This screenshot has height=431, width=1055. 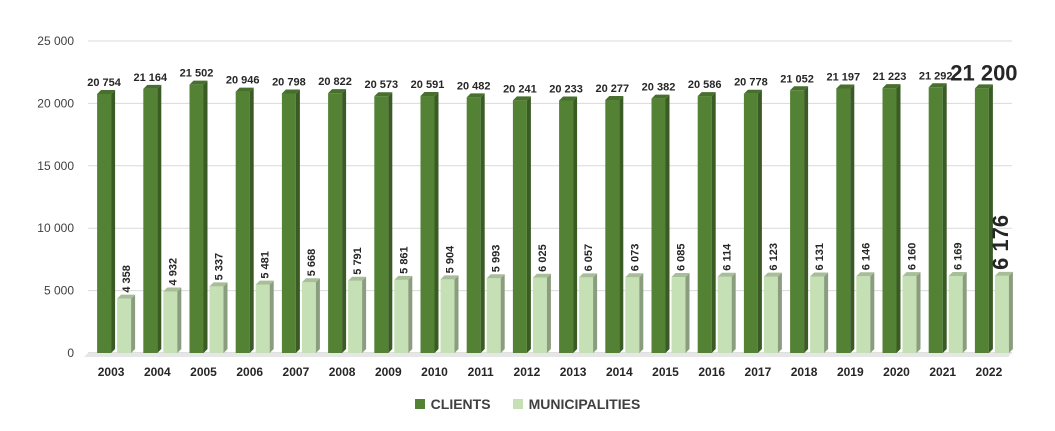 What do you see at coordinates (157, 372) in the screenshot?
I see `x-tick-label: 2004` at bounding box center [157, 372].